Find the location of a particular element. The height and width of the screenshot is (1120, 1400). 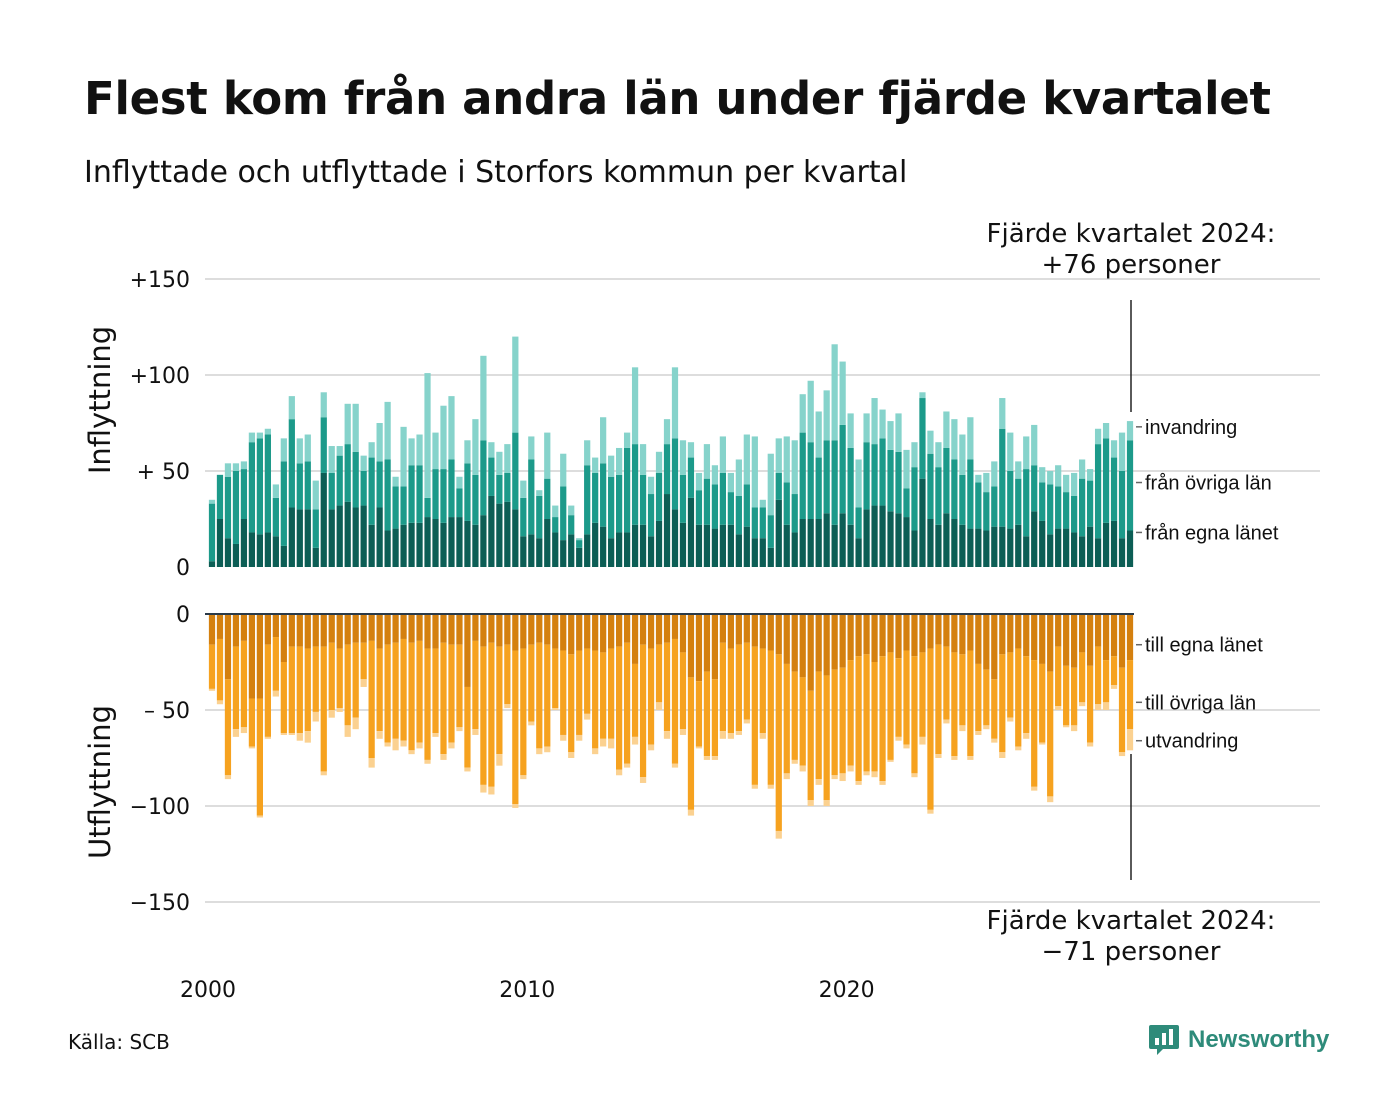

y-tick-label-top: + 50 is located at coordinates (163, 472).